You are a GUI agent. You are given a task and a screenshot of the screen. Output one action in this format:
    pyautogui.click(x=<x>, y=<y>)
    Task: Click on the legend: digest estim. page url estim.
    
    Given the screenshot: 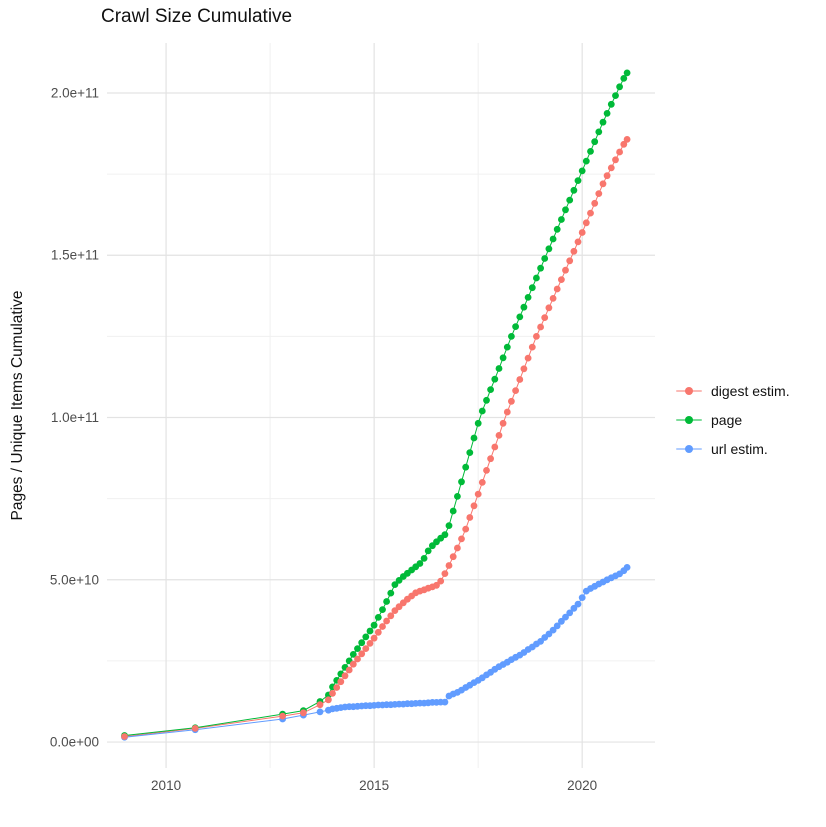 What is the action you would take?
    pyautogui.click(x=733, y=426)
    